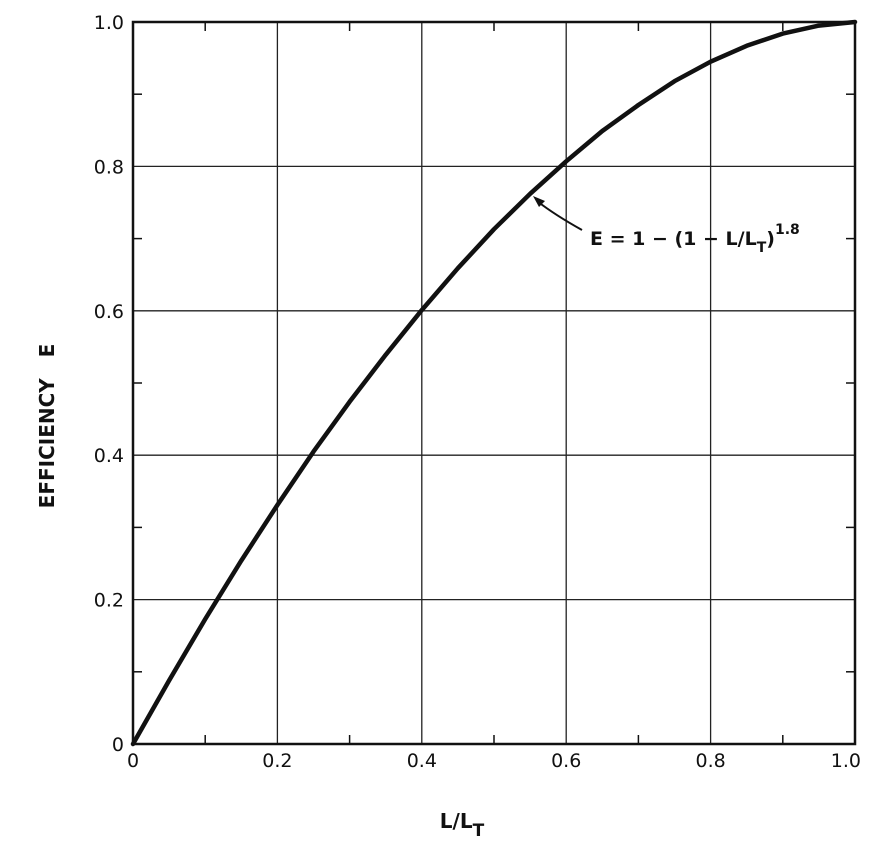  What do you see at coordinates (566, 761) in the screenshot?
I see `x-tick-label: 0.6` at bounding box center [566, 761].